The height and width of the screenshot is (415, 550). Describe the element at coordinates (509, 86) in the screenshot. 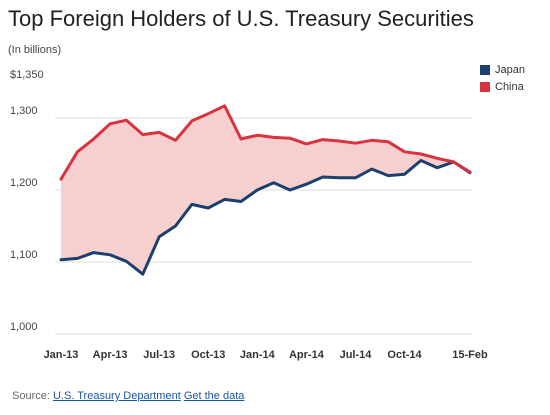

I see `legend-label-china: China` at that location.